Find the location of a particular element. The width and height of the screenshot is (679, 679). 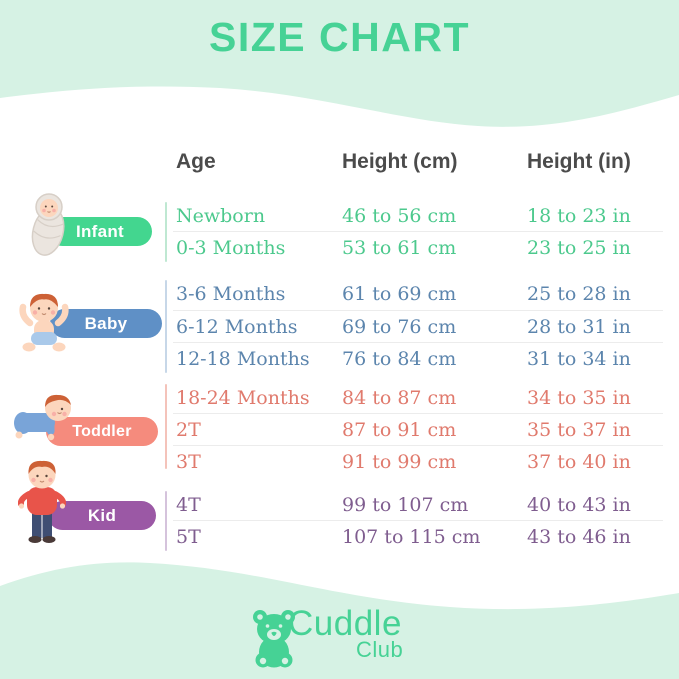

table-row: 3-6 Months 61 to 69 cm 25 to 28 in is located at coordinates (339, 294).